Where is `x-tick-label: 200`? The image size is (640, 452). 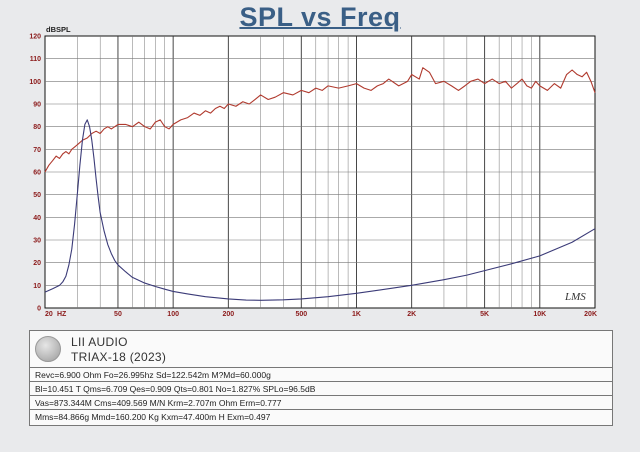
x-tick-label: 200 is located at coordinates (228, 314).